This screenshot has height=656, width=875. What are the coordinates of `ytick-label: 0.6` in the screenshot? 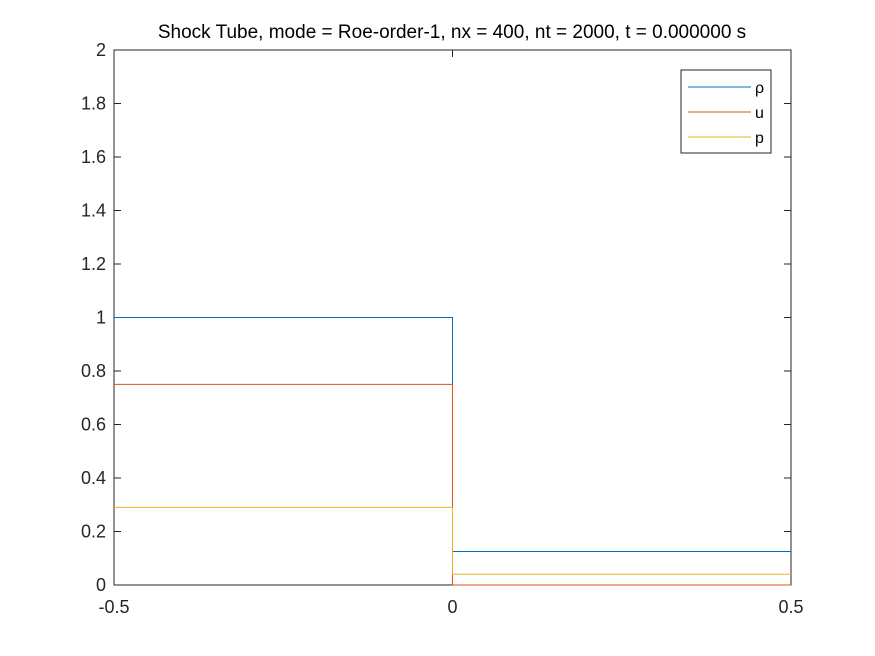 It's located at (93, 425).